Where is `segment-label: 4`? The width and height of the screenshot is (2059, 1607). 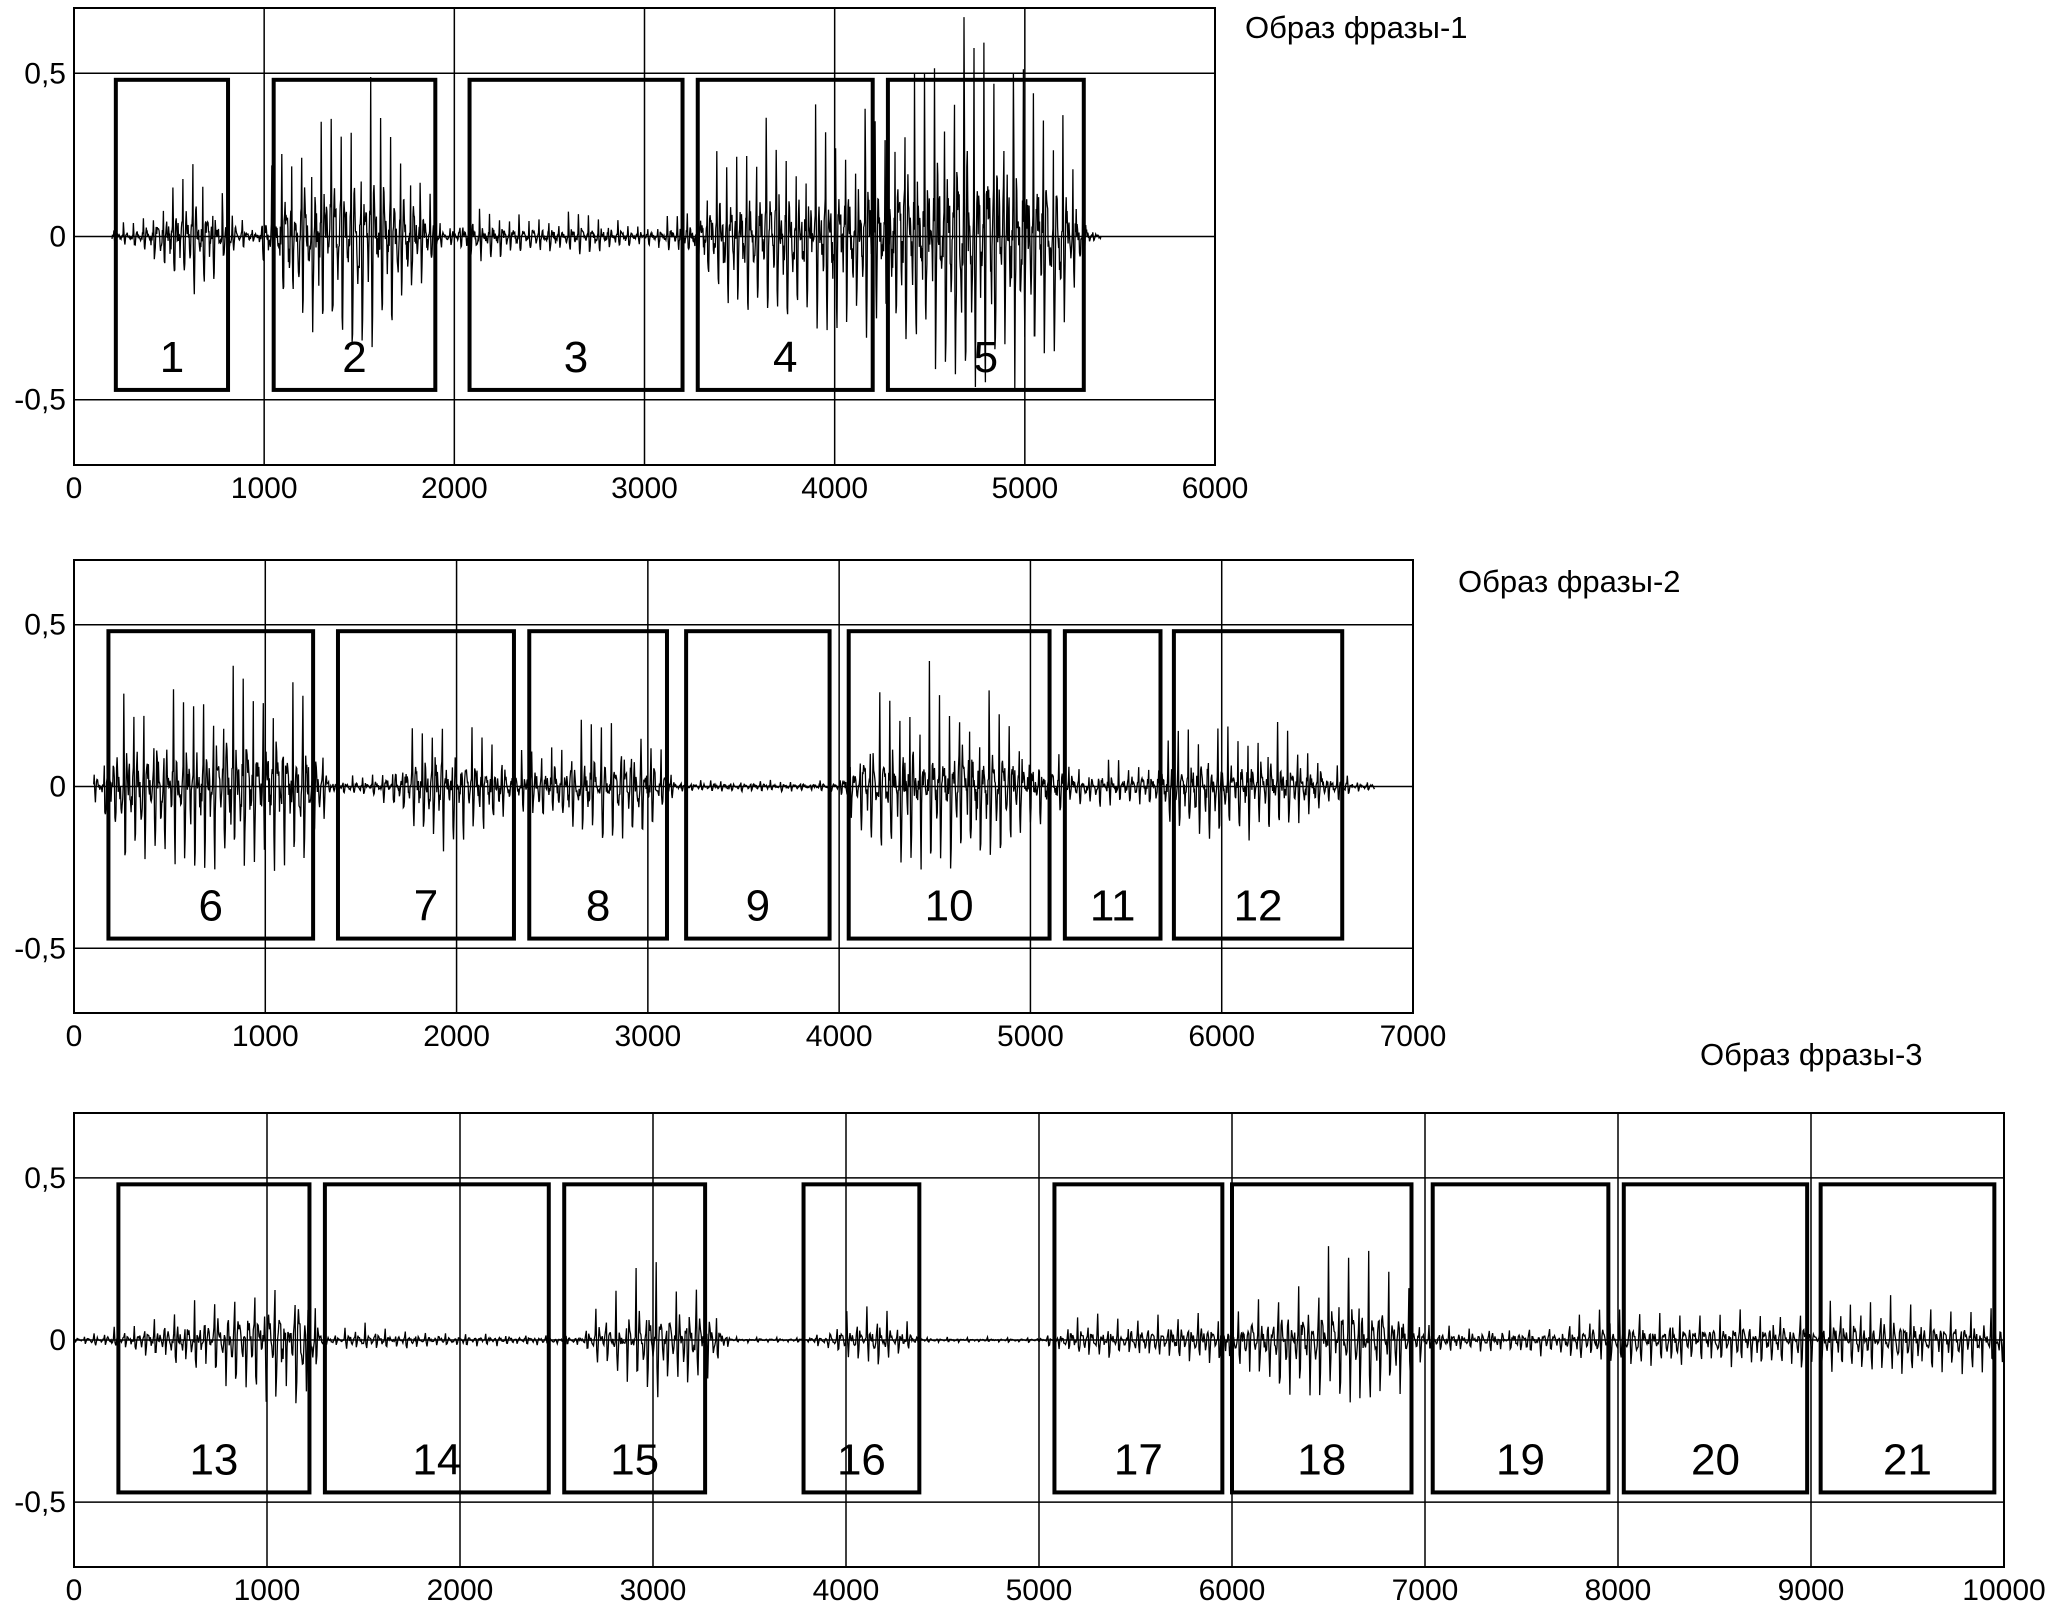 segment-label: 4 is located at coordinates (785, 357).